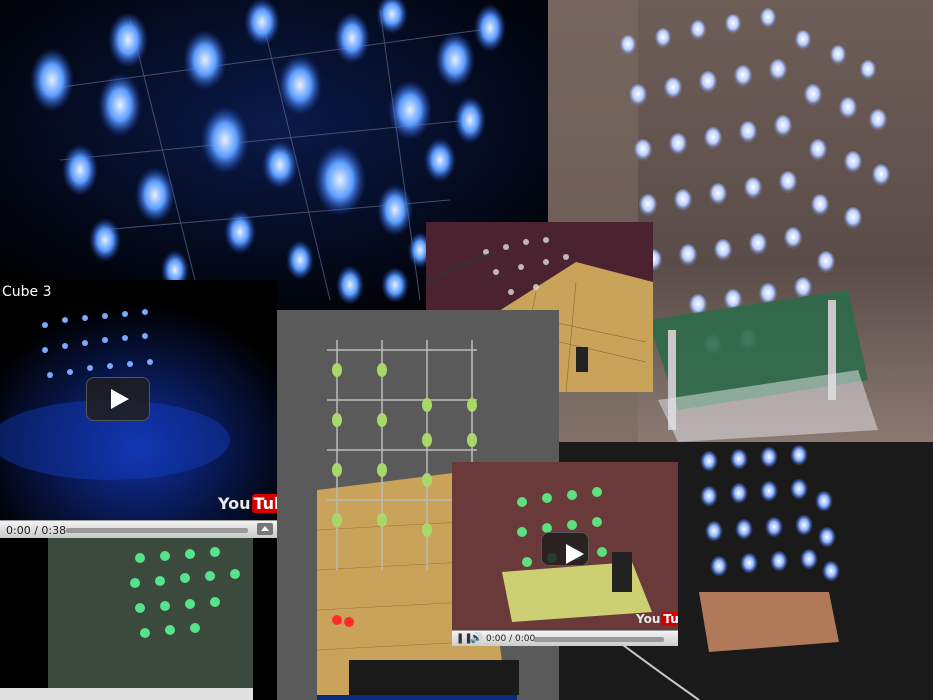  I want to click on video-player-2: YouTube ❚❚ 🔊 0:00 / 0:00, so click(565, 554).